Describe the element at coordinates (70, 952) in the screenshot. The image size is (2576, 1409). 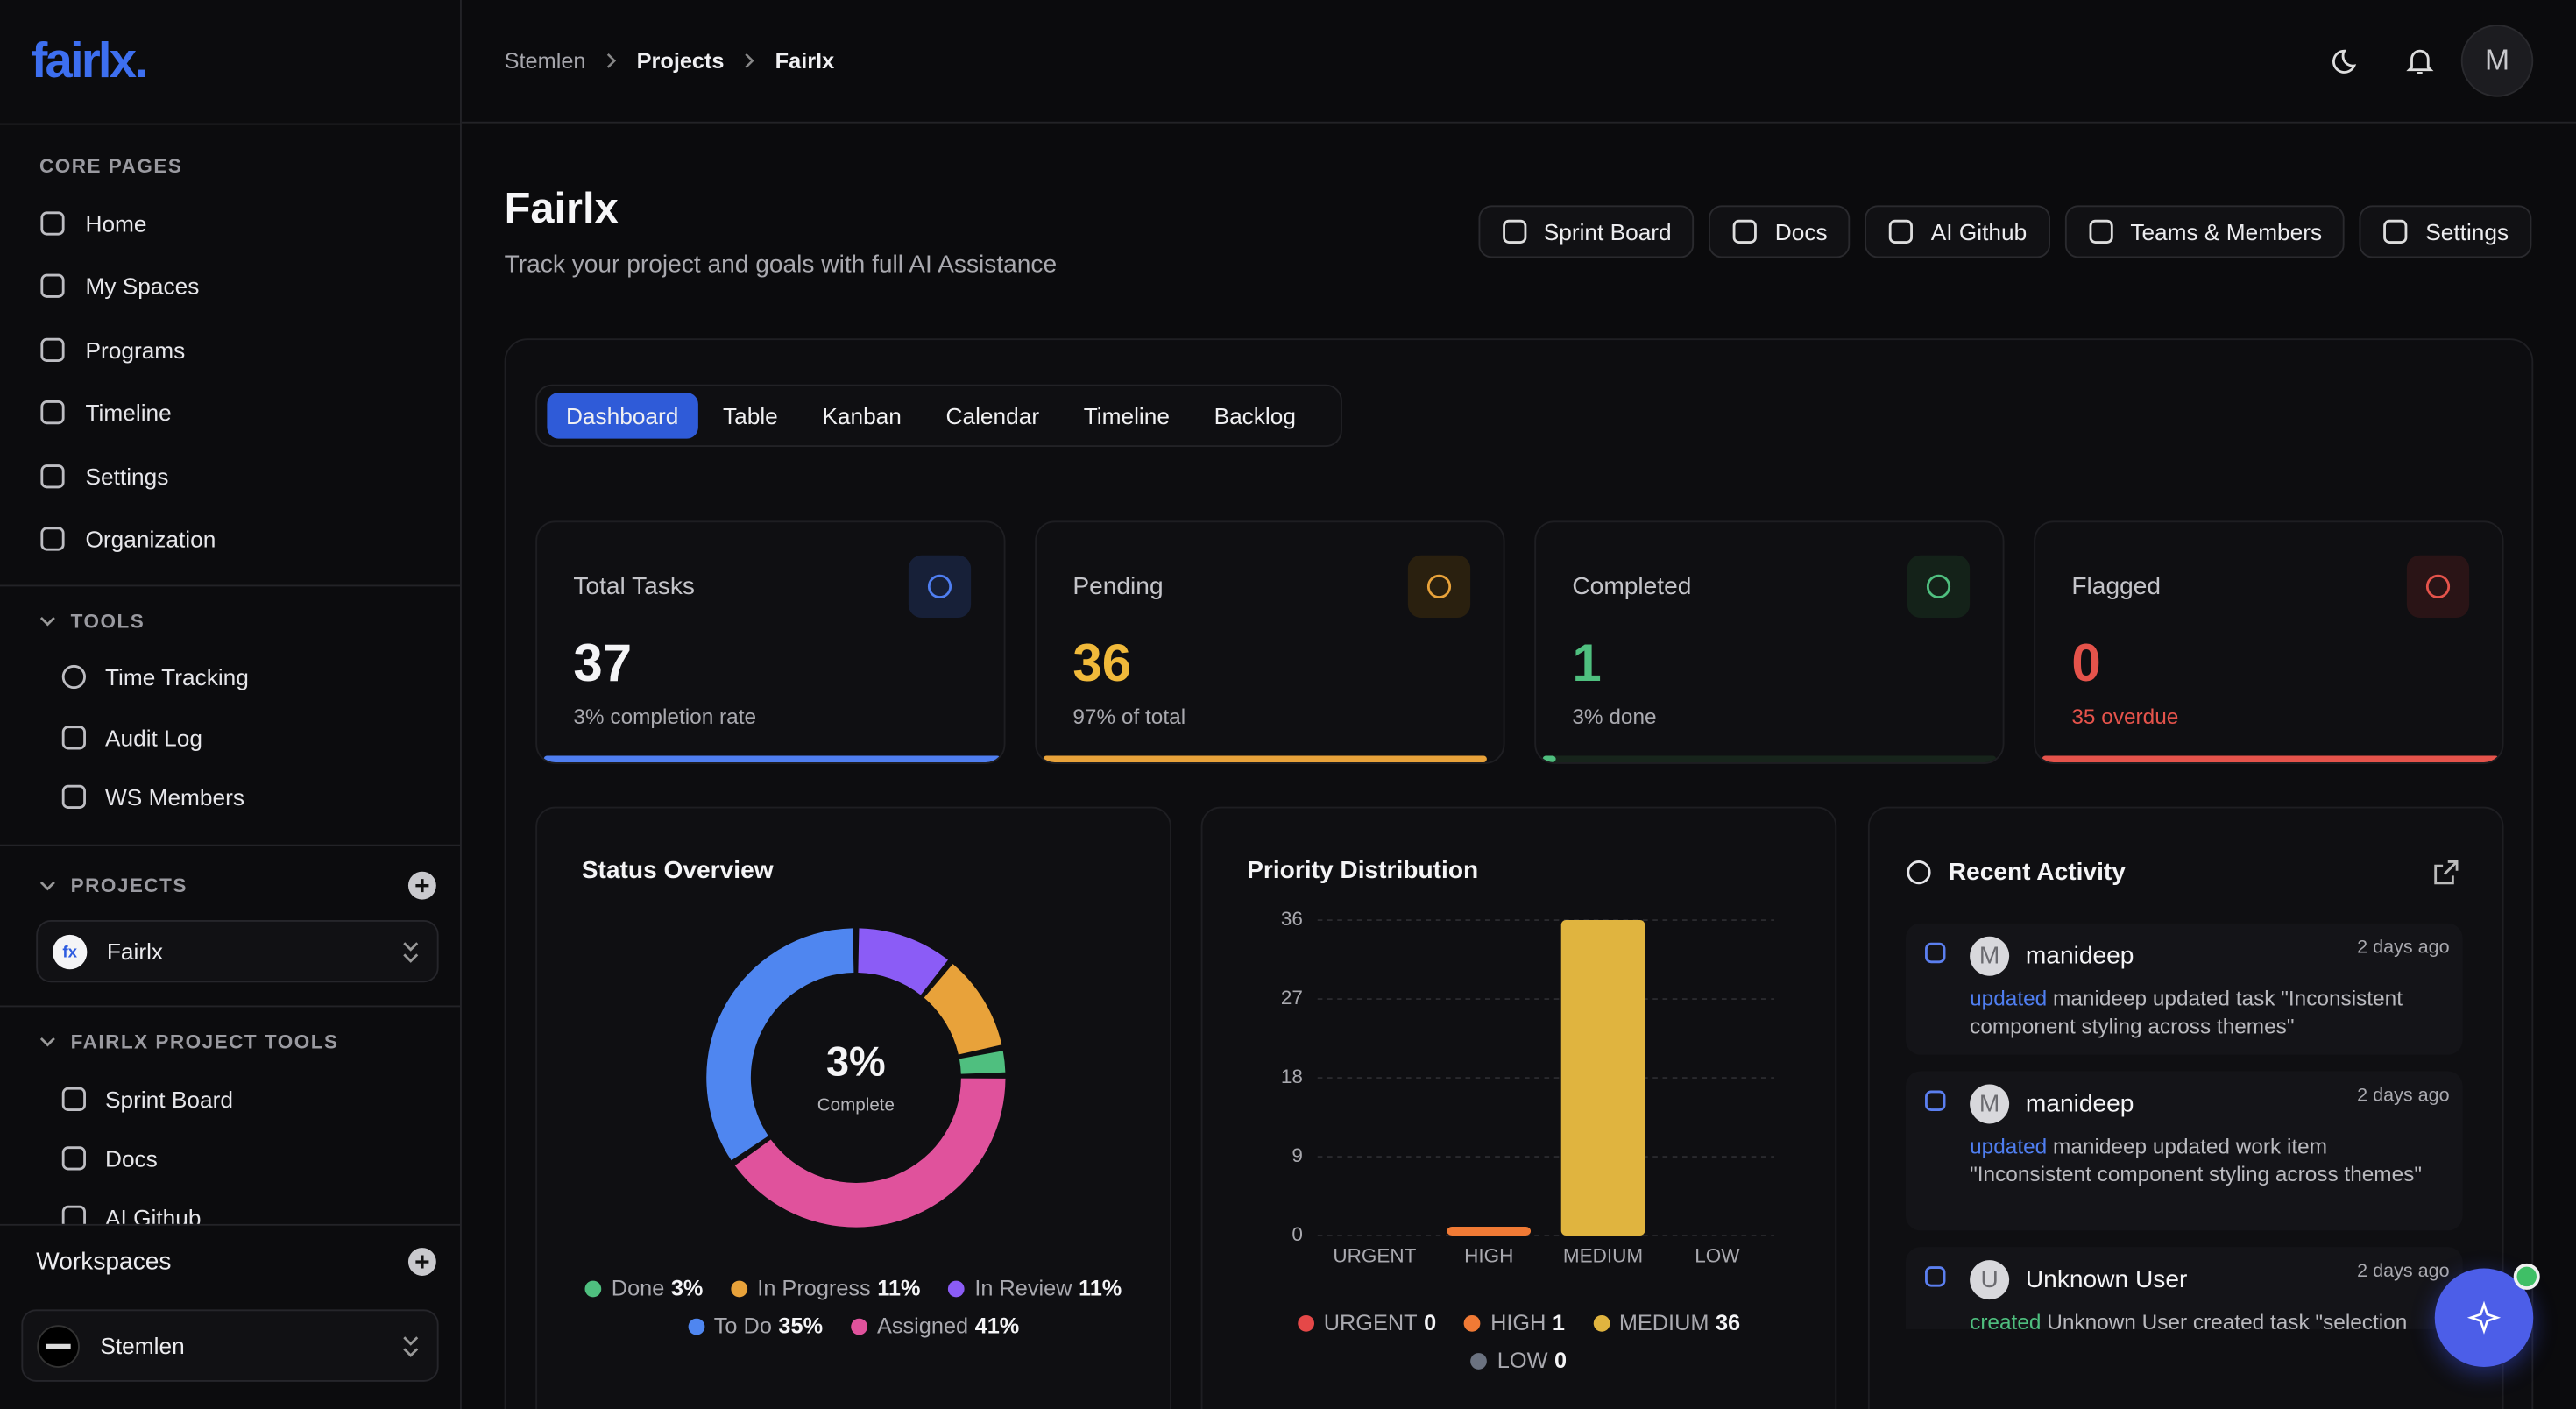
I see `project-logo-bg` at that location.